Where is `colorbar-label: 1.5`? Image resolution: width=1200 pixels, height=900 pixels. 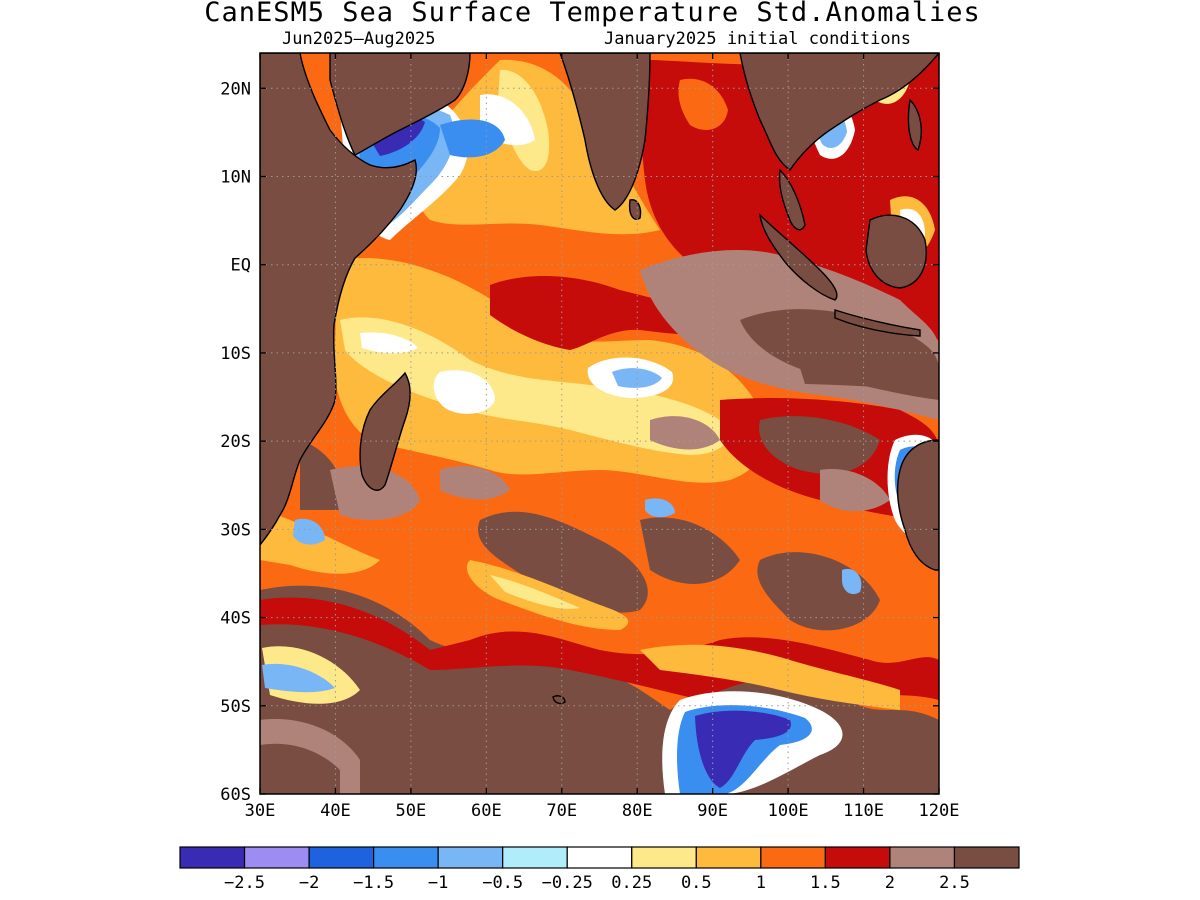
colorbar-label: 1.5 is located at coordinates (825, 883).